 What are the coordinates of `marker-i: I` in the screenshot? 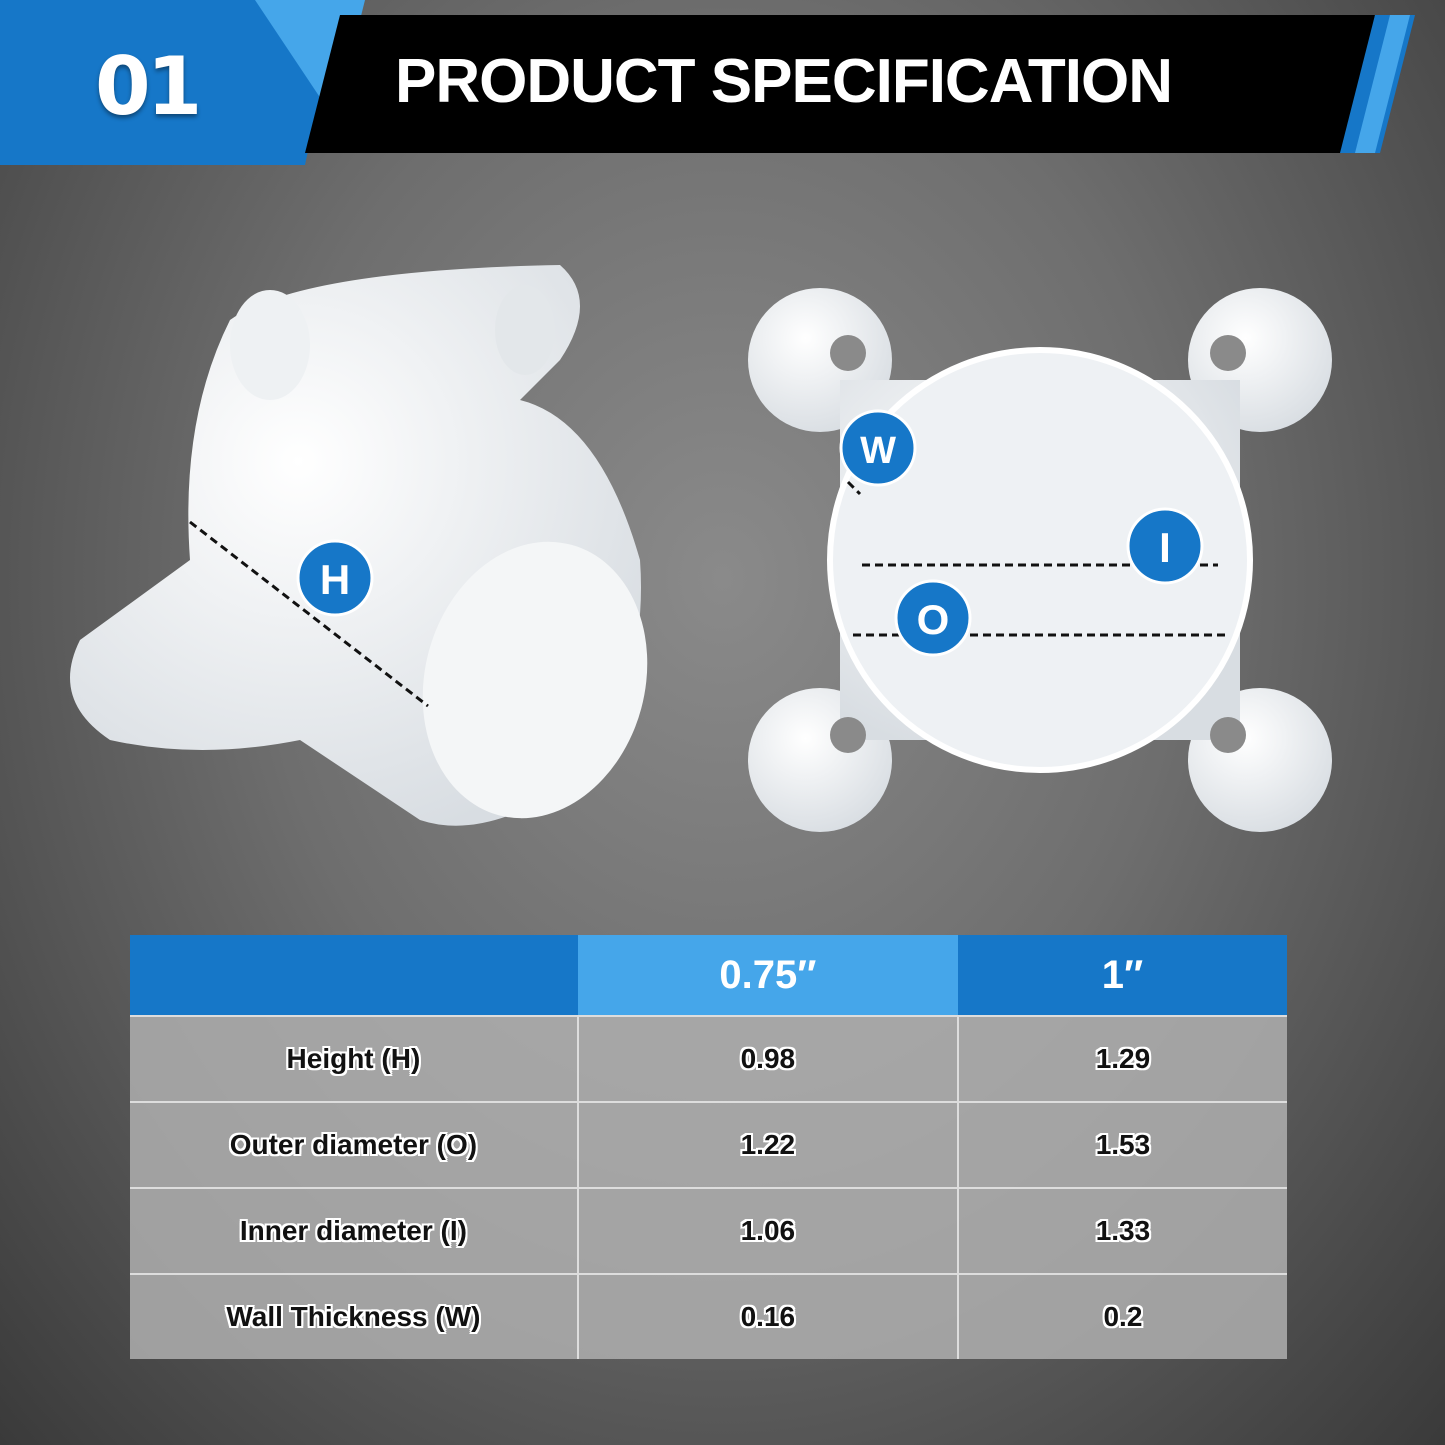 It's located at (1165, 546).